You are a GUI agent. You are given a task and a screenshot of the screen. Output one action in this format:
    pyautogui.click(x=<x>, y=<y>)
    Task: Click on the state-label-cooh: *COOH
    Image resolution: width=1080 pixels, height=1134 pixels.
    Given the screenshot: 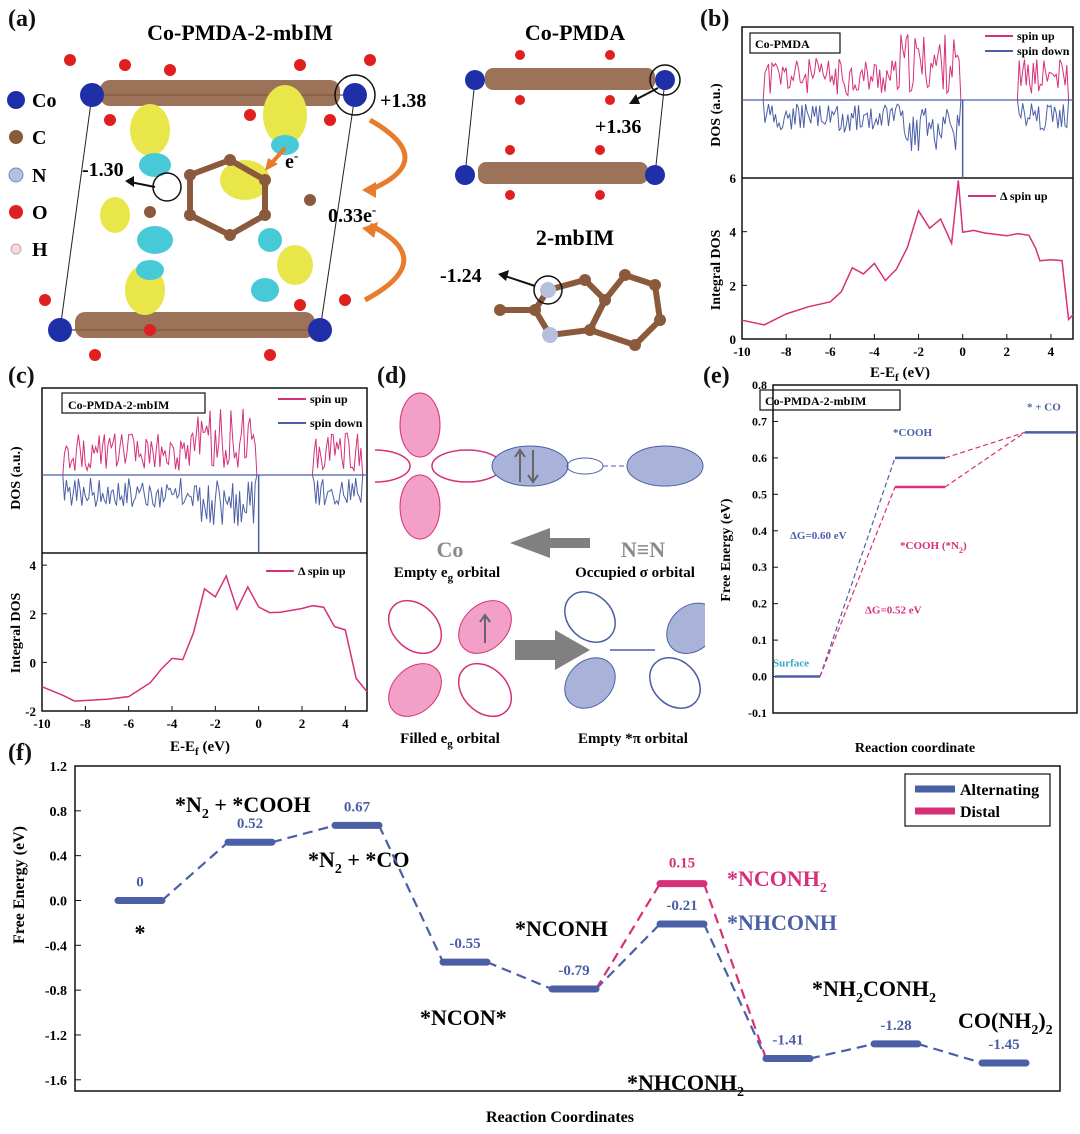 What is the action you would take?
    pyautogui.click(x=913, y=433)
    